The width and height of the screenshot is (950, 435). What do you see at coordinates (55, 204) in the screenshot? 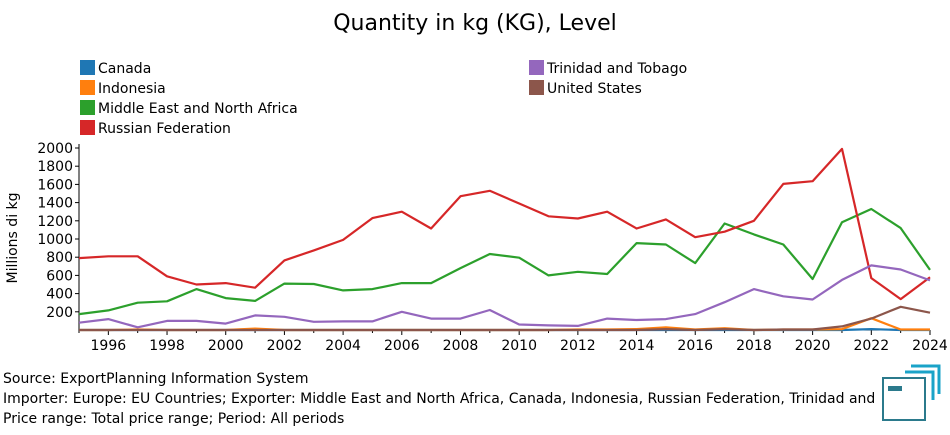
I see `y-tick-label: 1400` at bounding box center [55, 204].